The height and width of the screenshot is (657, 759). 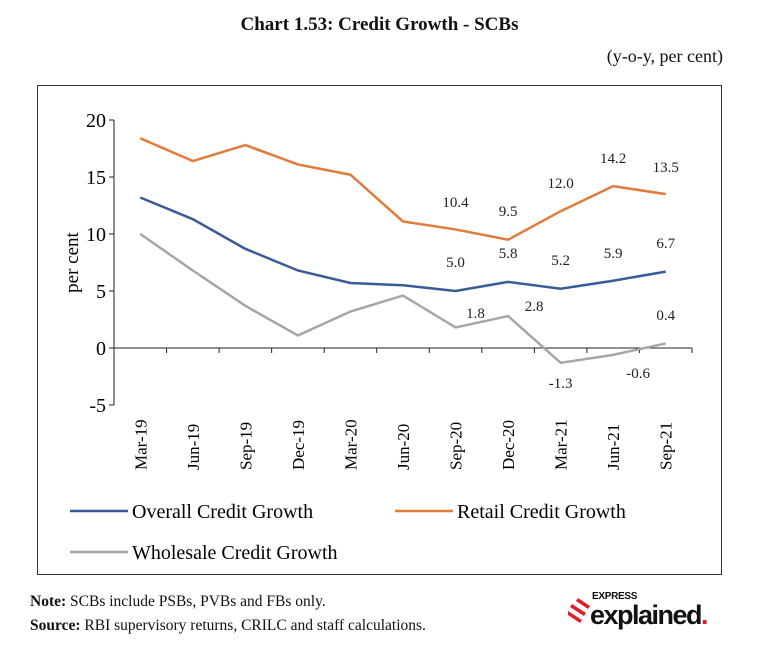 What do you see at coordinates (350, 444) in the screenshot?
I see `x-tick-label: Mar-20` at bounding box center [350, 444].